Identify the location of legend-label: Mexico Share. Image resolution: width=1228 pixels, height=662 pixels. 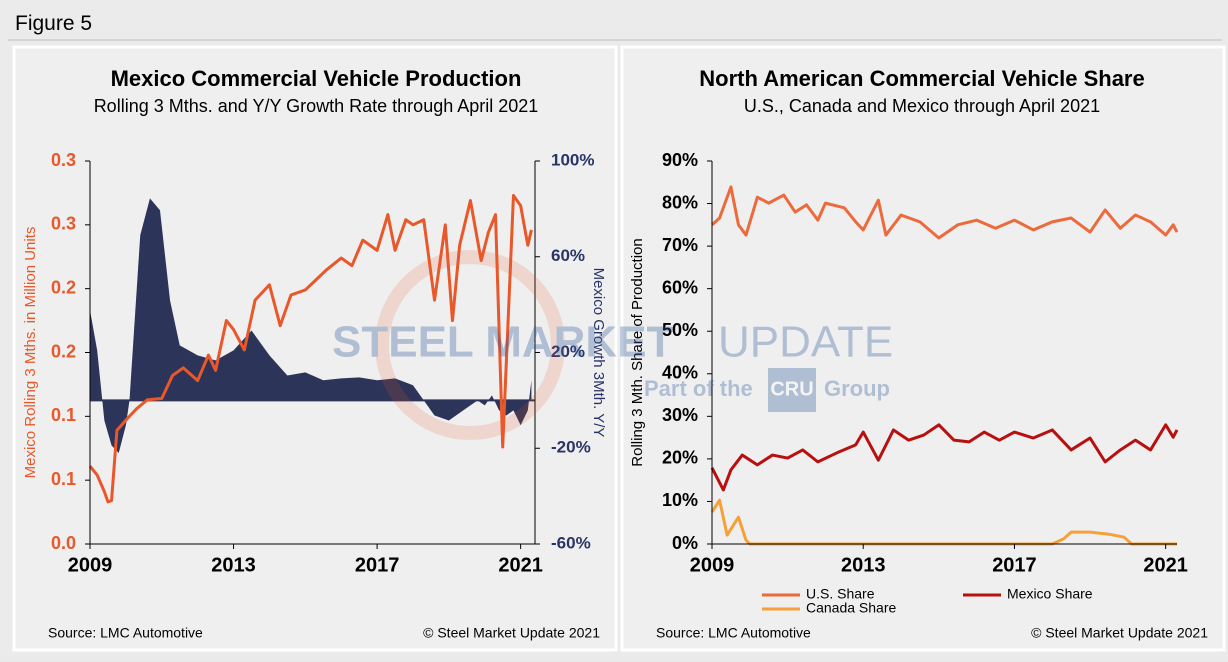
(1050, 594).